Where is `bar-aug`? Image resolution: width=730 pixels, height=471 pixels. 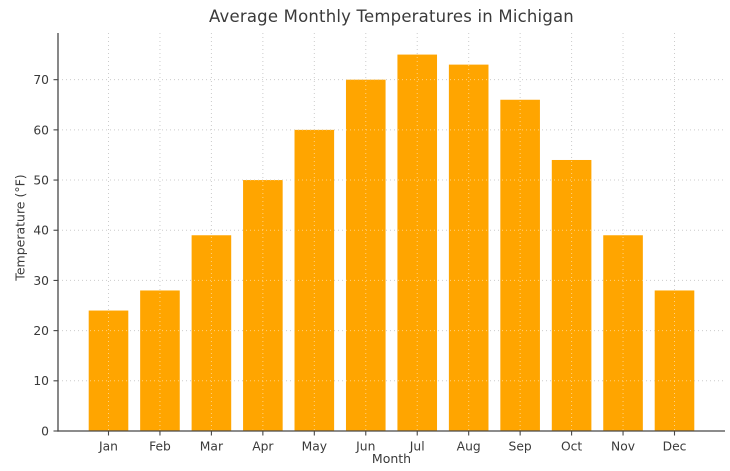
bar-aug is located at coordinates (468, 247).